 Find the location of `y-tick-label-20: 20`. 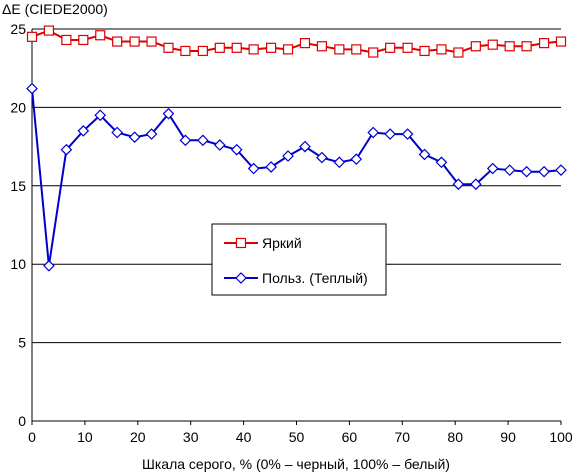

y-tick-label-20: 20 is located at coordinates (18, 107).